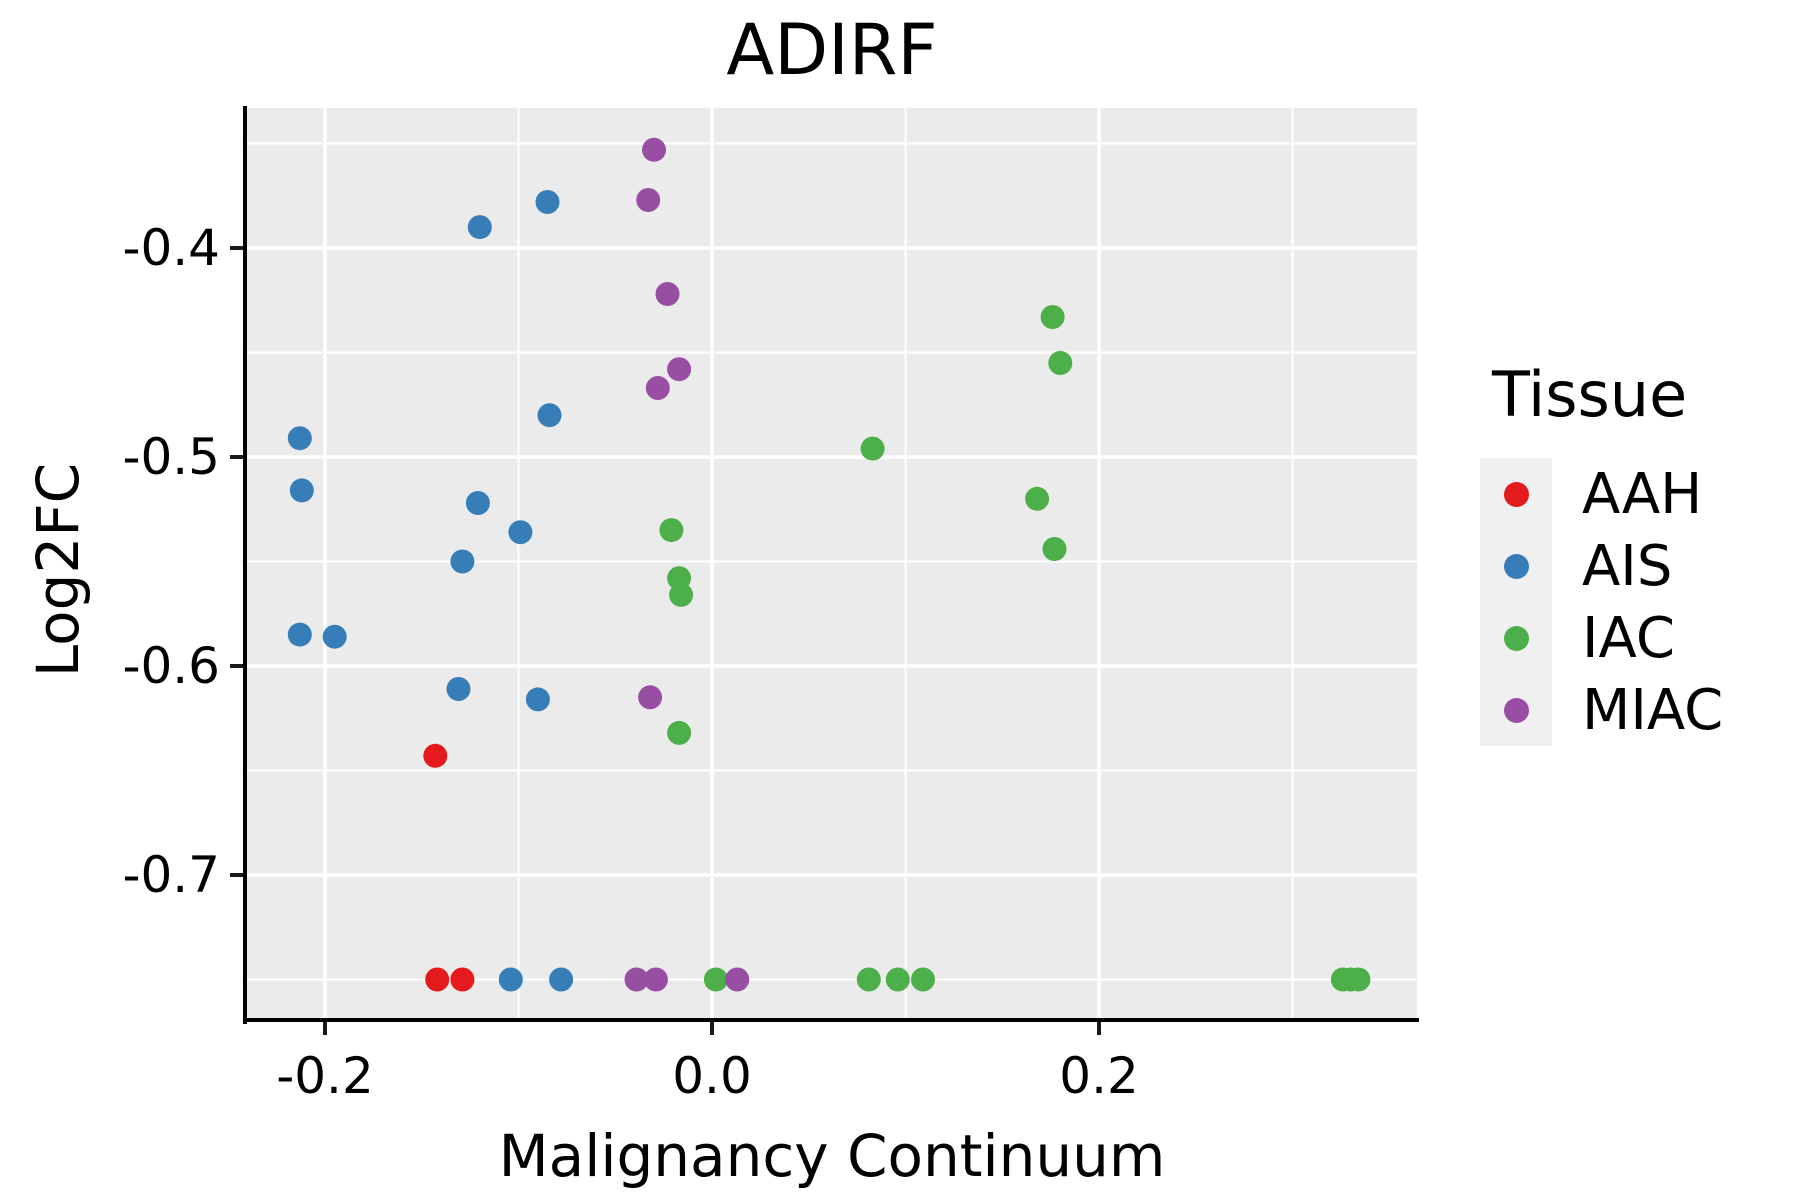  I want to click on y-axis-spine, so click(245, 565).